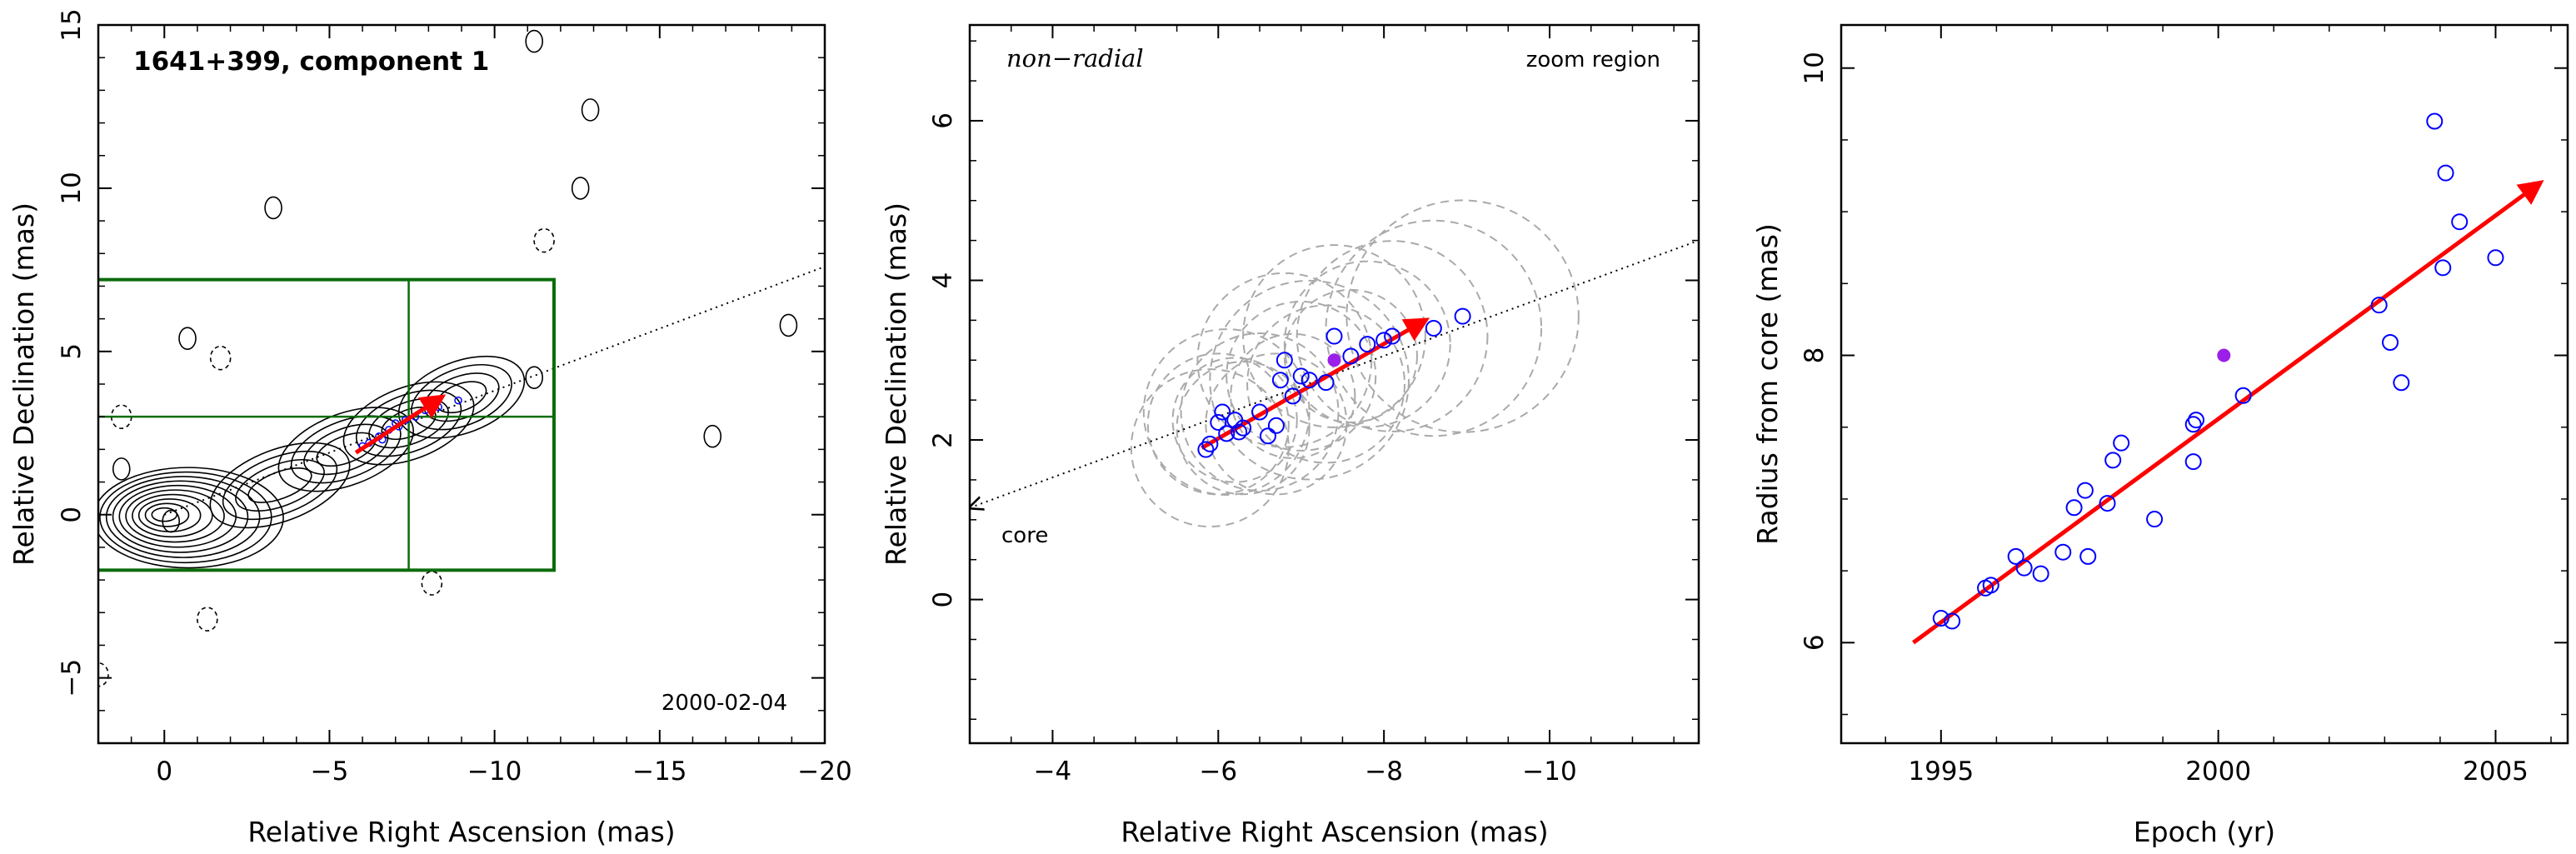 The width and height of the screenshot is (2576, 854). Describe the element at coordinates (896, 384) in the screenshot. I see `y-axis-label: Relative Declination (mas)` at that location.